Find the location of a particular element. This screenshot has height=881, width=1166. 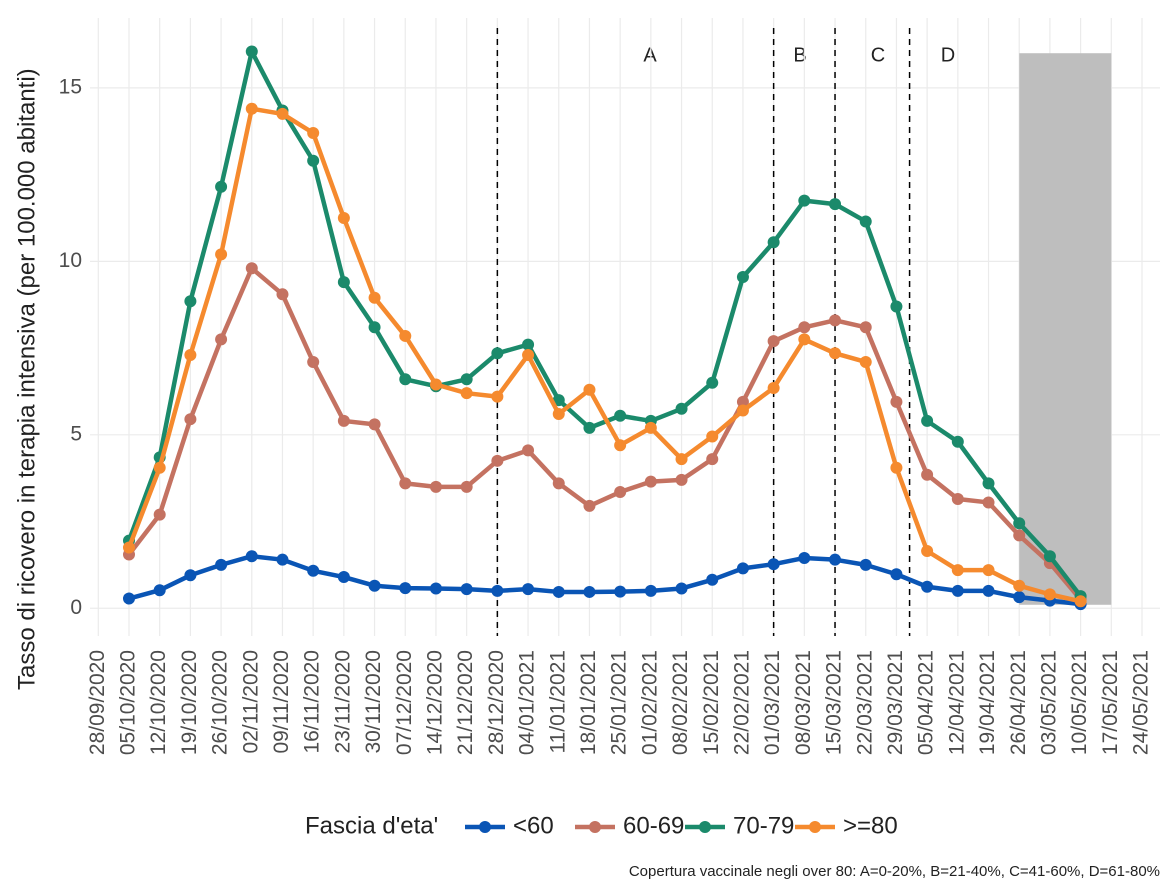

shaded-region is located at coordinates (1065, 329).